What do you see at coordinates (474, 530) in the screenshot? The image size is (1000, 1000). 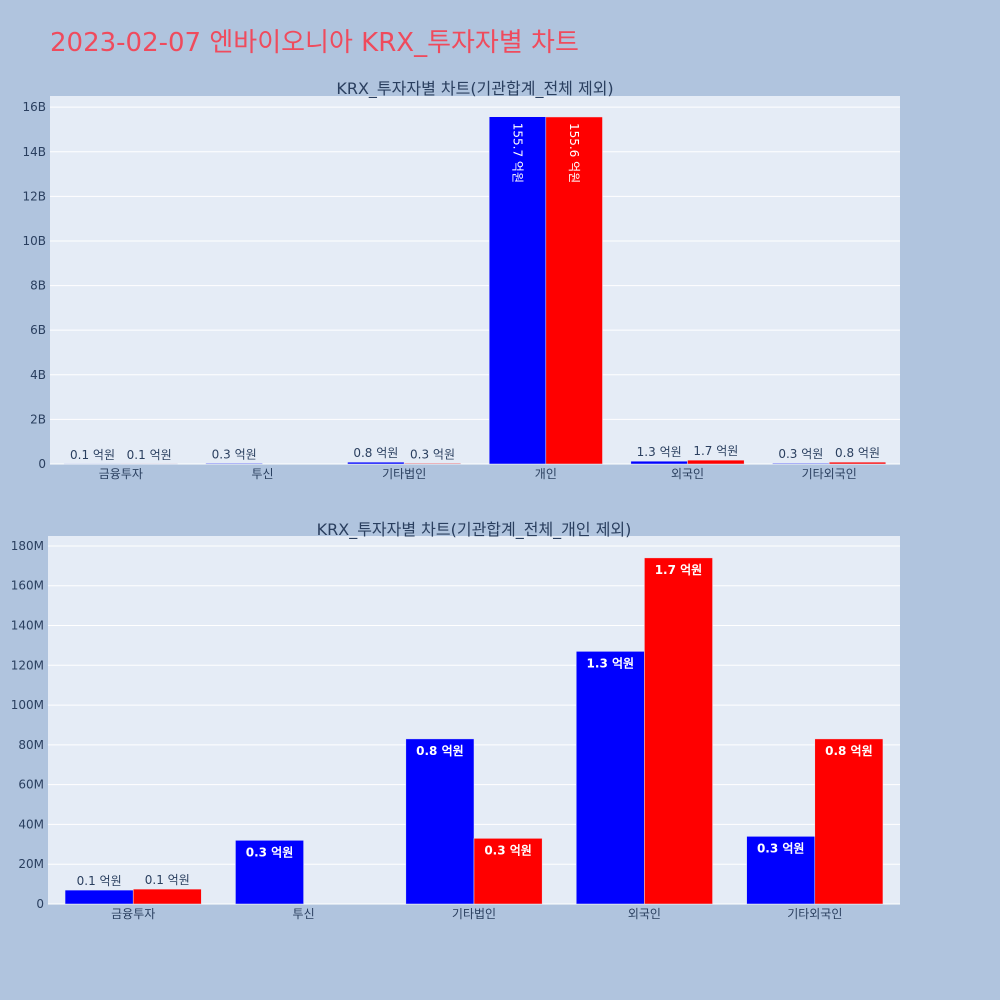 I see `chart-title: KRX_투자자별 차트(기관합계_전체_개인 제외)` at bounding box center [474, 530].